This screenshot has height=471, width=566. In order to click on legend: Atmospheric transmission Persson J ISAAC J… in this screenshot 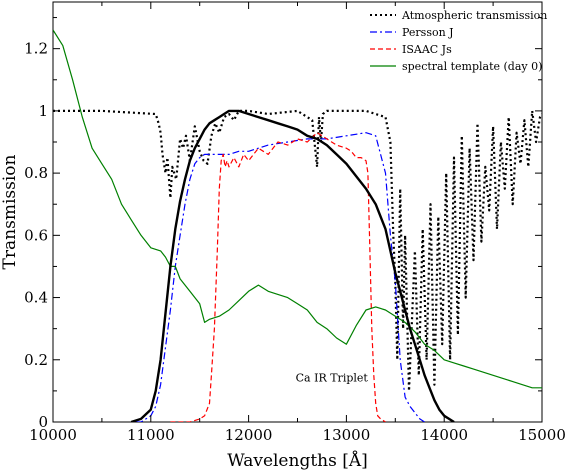, I will do `click(458, 41)`.